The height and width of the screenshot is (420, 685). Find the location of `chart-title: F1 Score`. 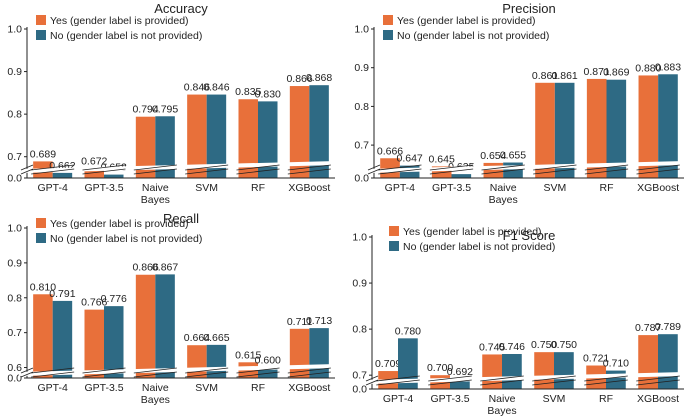

chart-title: F1 Score is located at coordinates (529, 235).